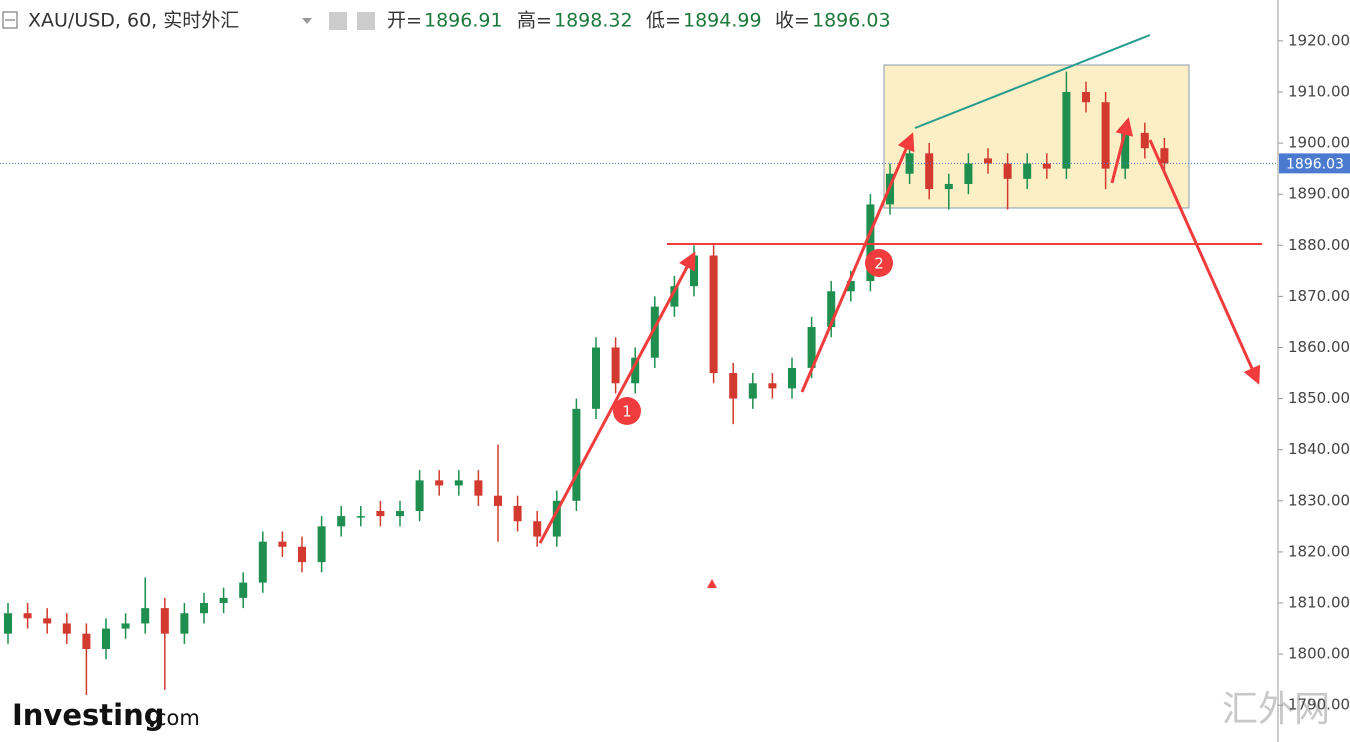 Image resolution: width=1350 pixels, height=742 pixels. Describe the element at coordinates (10, 20) in the screenshot. I see `collapse-icon` at that location.